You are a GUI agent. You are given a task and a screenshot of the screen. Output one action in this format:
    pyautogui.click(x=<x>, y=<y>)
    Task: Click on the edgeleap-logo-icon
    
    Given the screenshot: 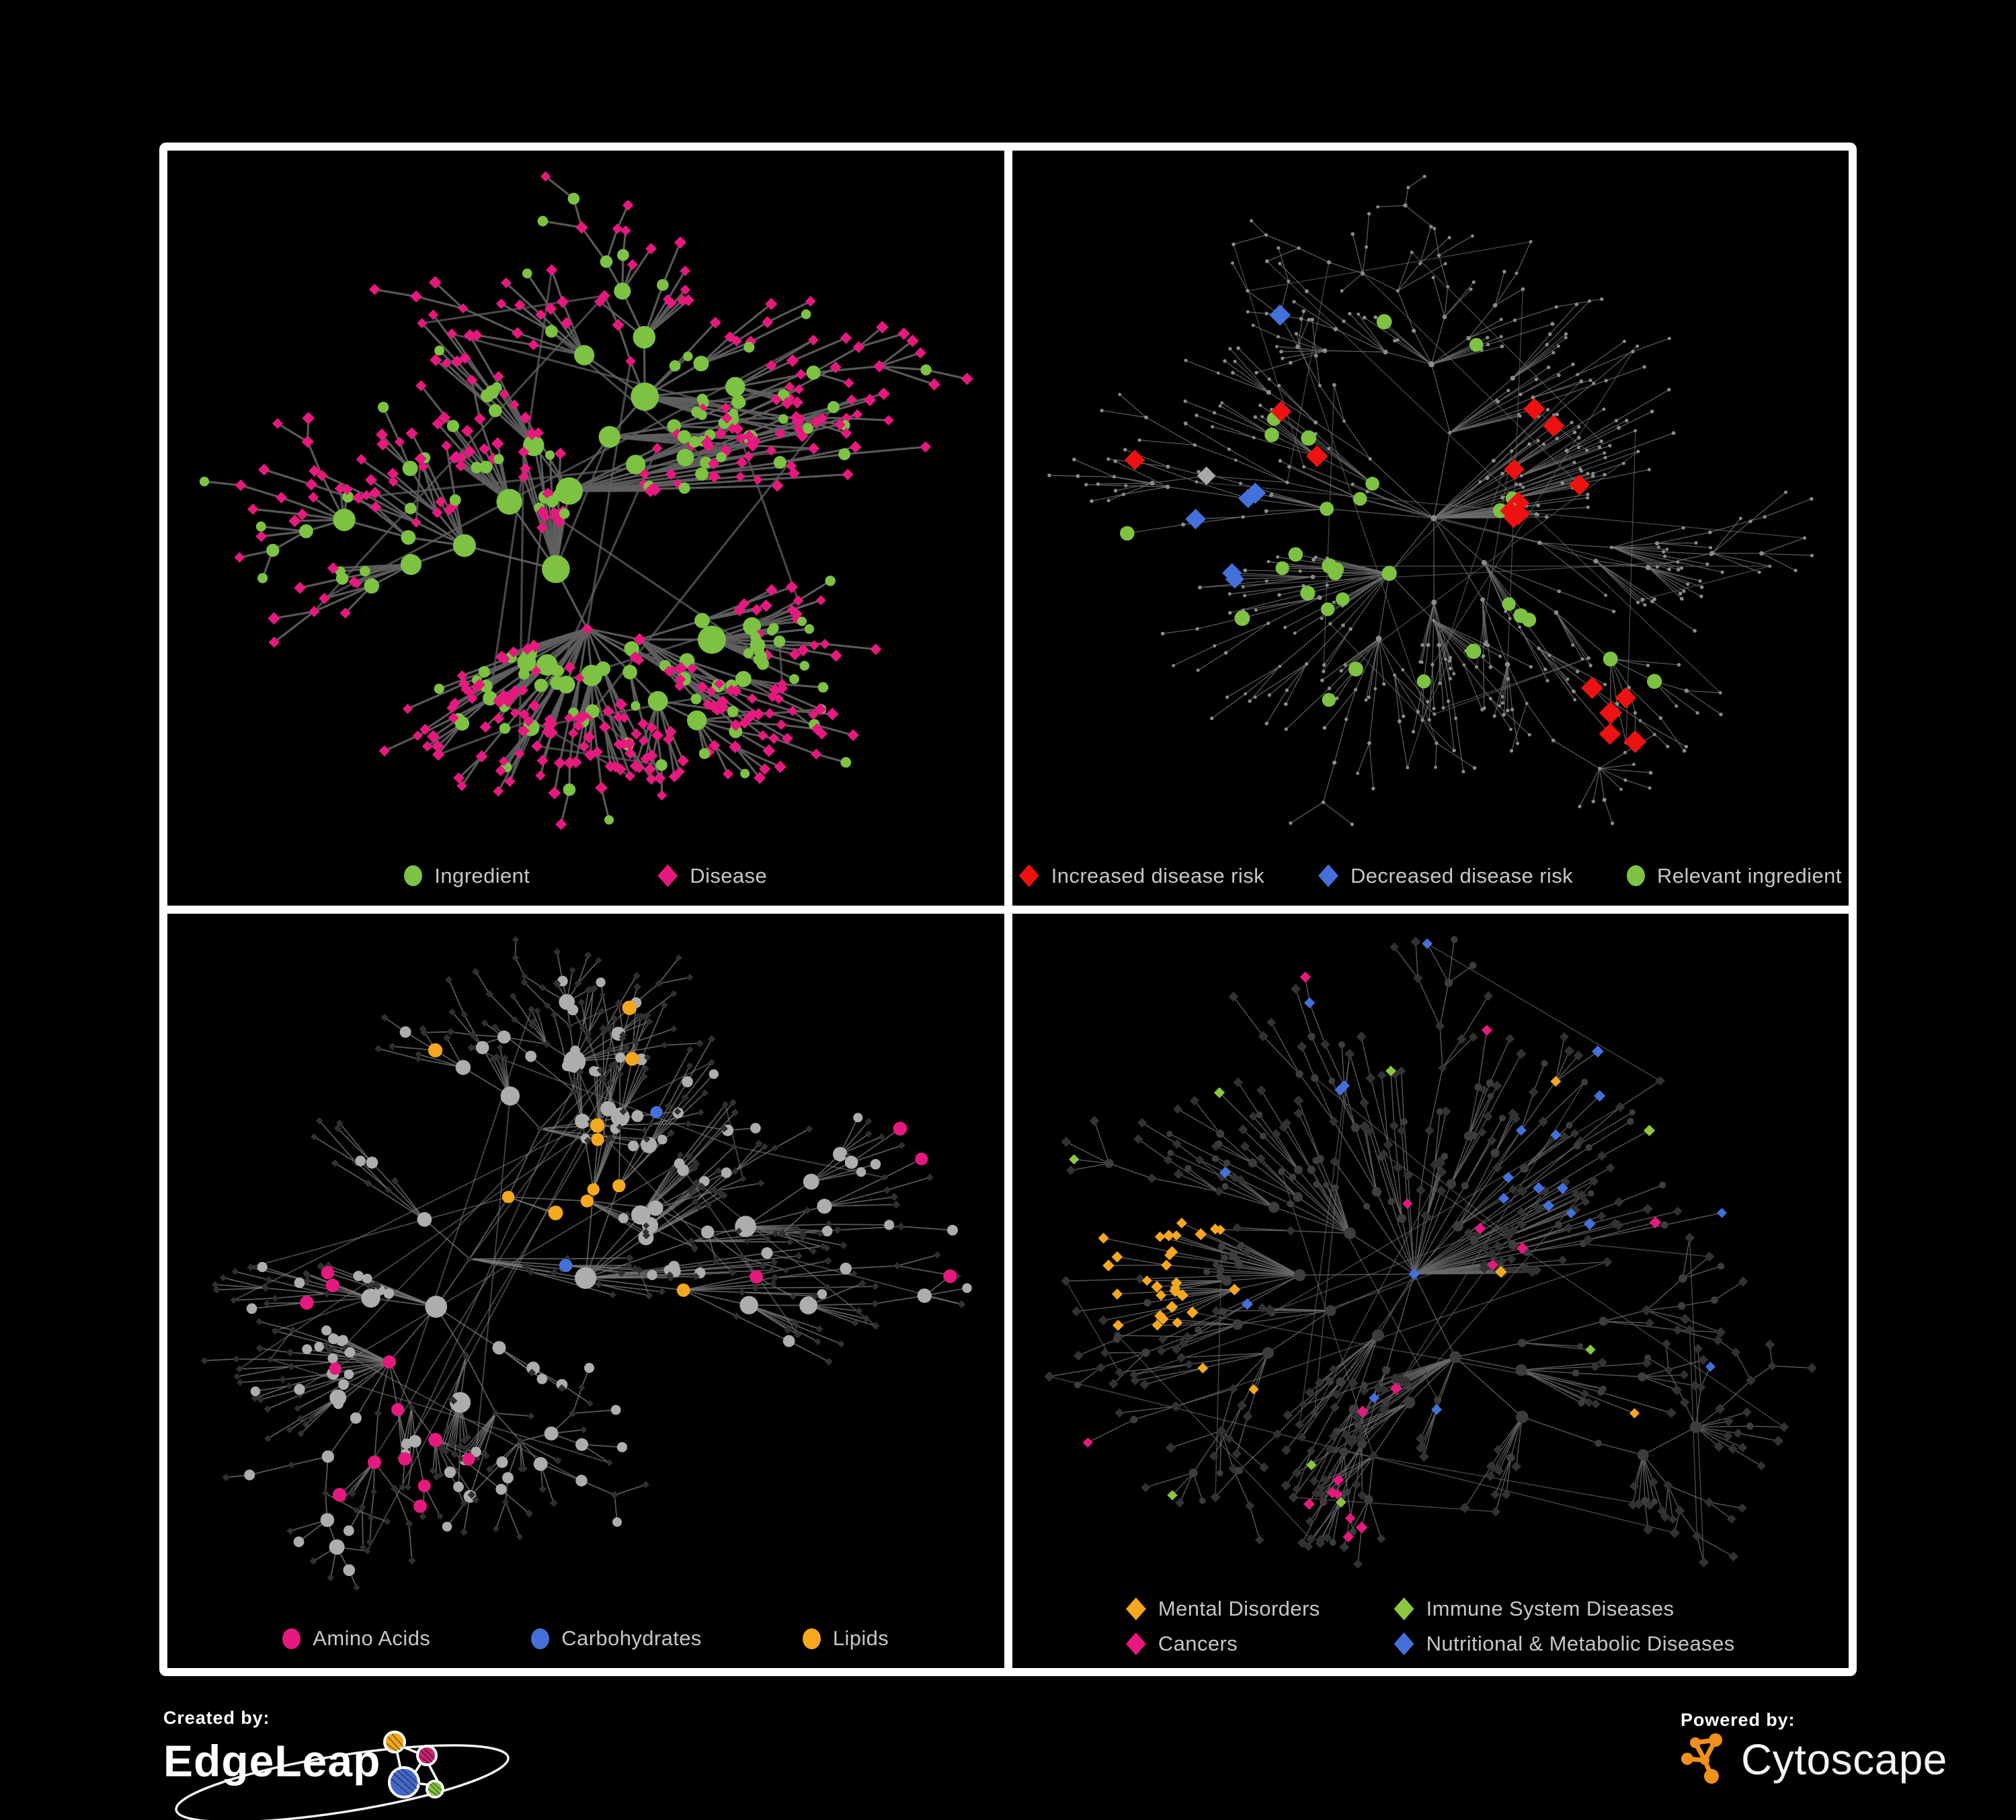 What is the action you would take?
    pyautogui.click(x=342, y=1775)
    